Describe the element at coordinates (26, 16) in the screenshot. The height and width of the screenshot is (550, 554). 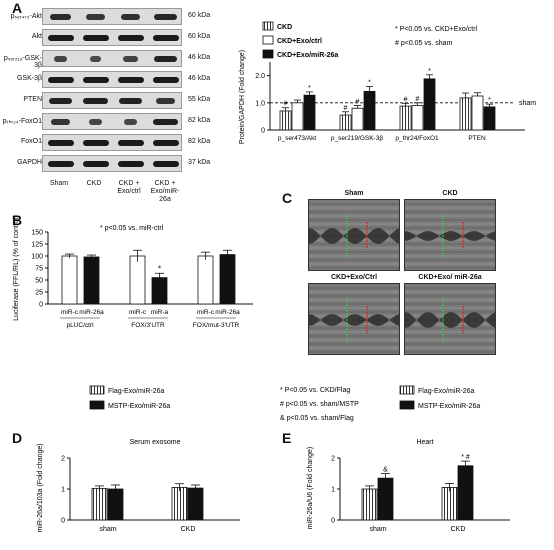
I see `blot-row-label: pₛₑᵣ₄₇₃-Akt` at that location.